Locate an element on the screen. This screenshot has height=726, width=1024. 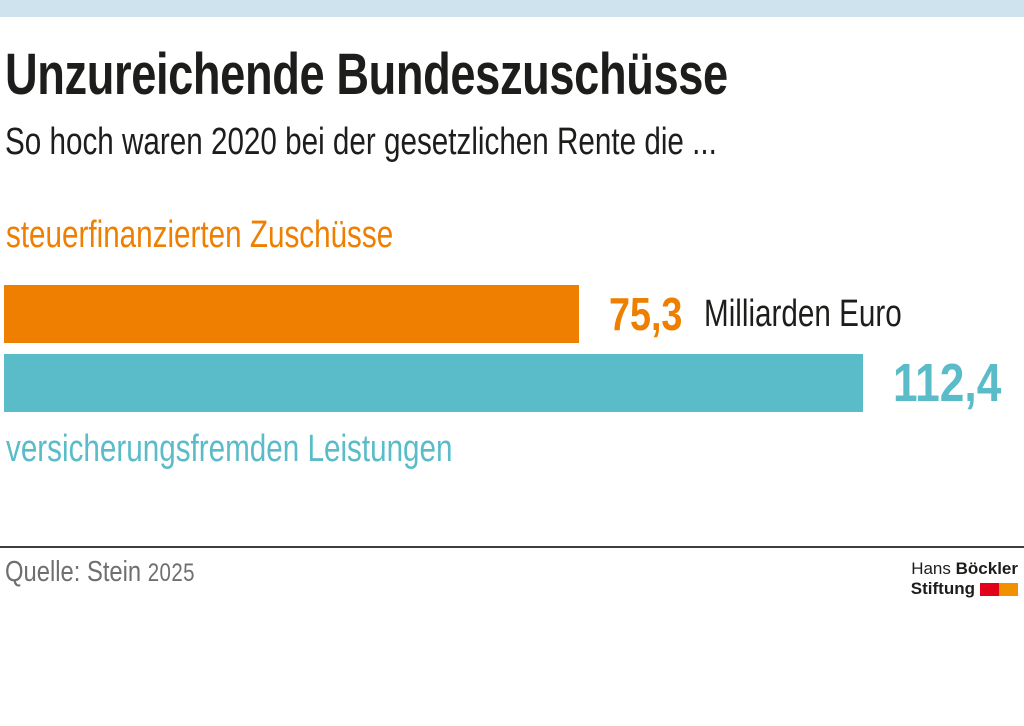
chart-title: Unzureichende Bundeszuschüsse is located at coordinates (366, 74).